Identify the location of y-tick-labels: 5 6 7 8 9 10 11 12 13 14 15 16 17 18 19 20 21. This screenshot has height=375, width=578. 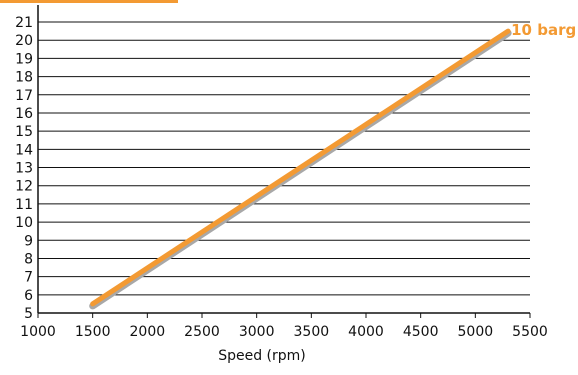
(24, 168).